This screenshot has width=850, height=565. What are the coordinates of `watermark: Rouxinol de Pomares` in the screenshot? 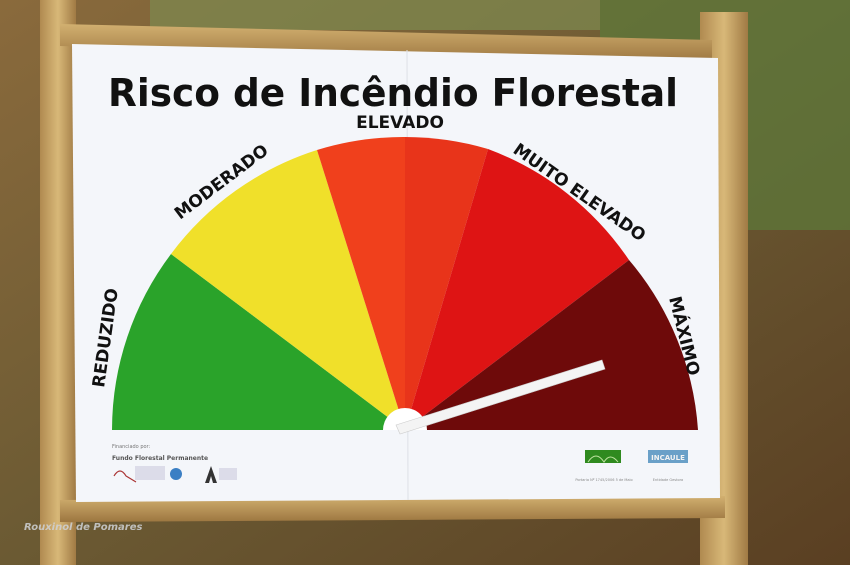 It's located at (83, 527).